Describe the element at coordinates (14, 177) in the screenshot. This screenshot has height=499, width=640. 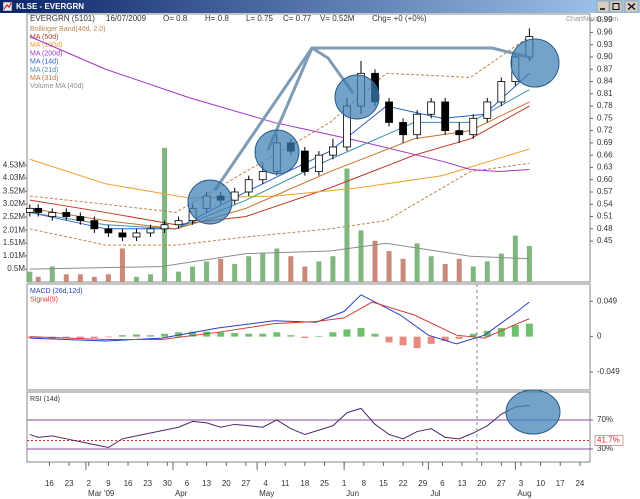
I see `y-tick-label: 4.03M` at that location.